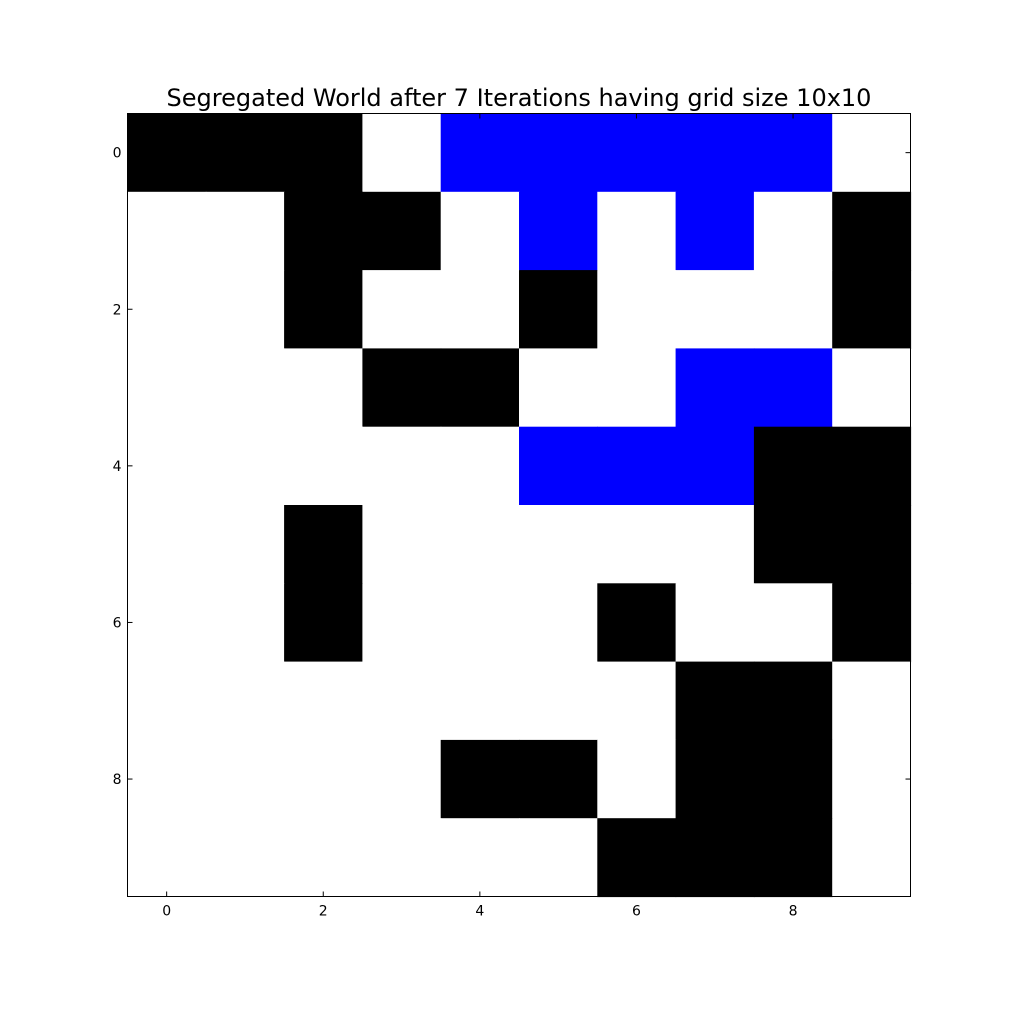 This screenshot has width=1012, height=1012. I want to click on cell-r2-c9, so click(872, 309).